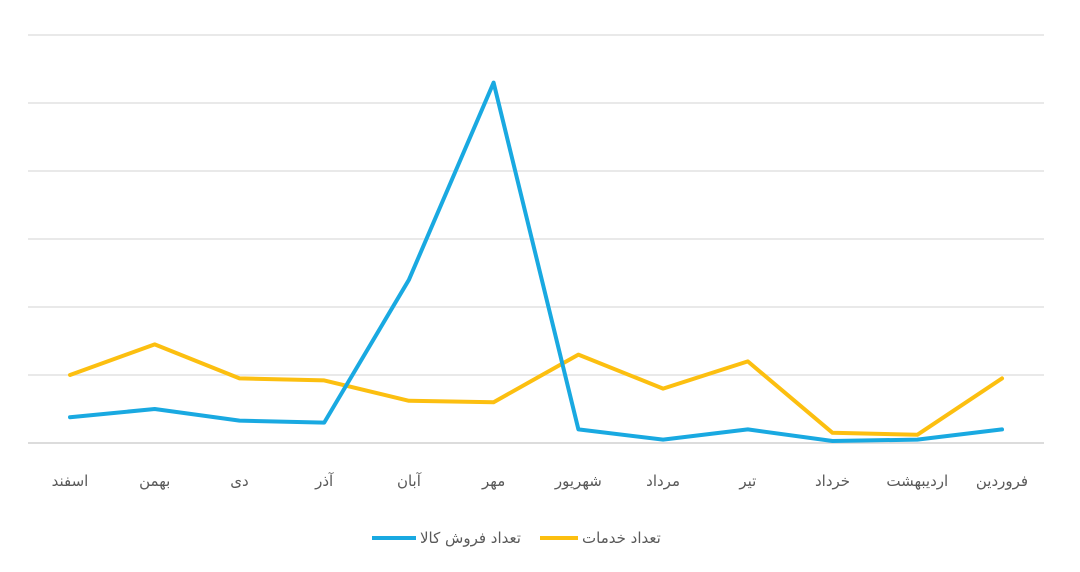 The width and height of the screenshot is (1080, 572). I want to click on legend-label-services: تعداد خدمات, so click(621, 538).